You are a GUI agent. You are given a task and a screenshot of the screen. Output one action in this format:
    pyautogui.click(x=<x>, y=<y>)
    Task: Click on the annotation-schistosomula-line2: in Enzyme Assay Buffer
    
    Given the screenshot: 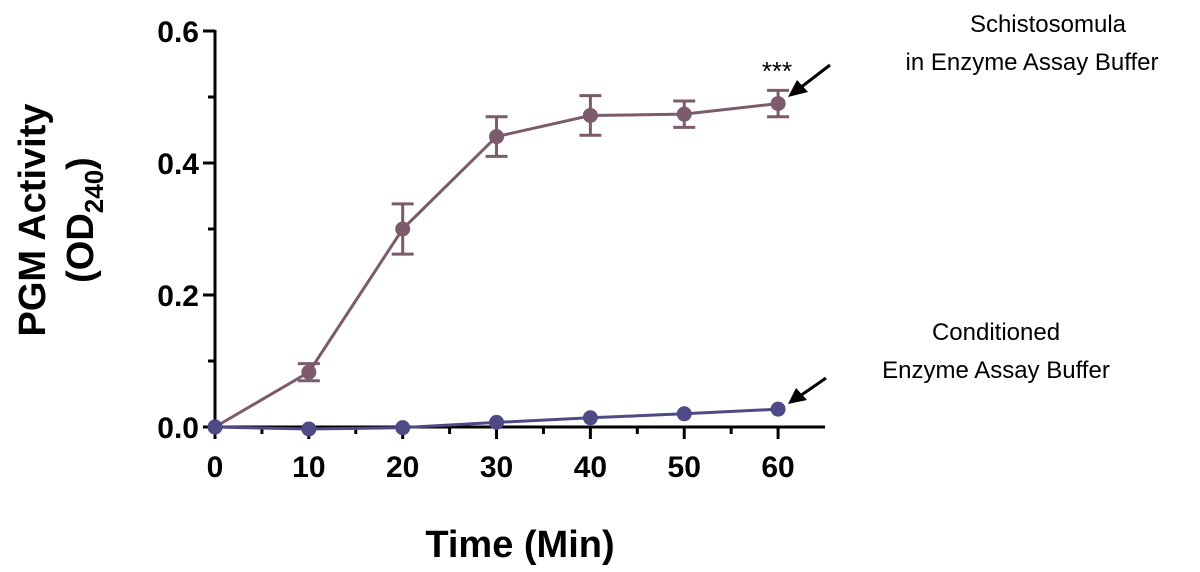 What is the action you would take?
    pyautogui.click(x=1031, y=62)
    